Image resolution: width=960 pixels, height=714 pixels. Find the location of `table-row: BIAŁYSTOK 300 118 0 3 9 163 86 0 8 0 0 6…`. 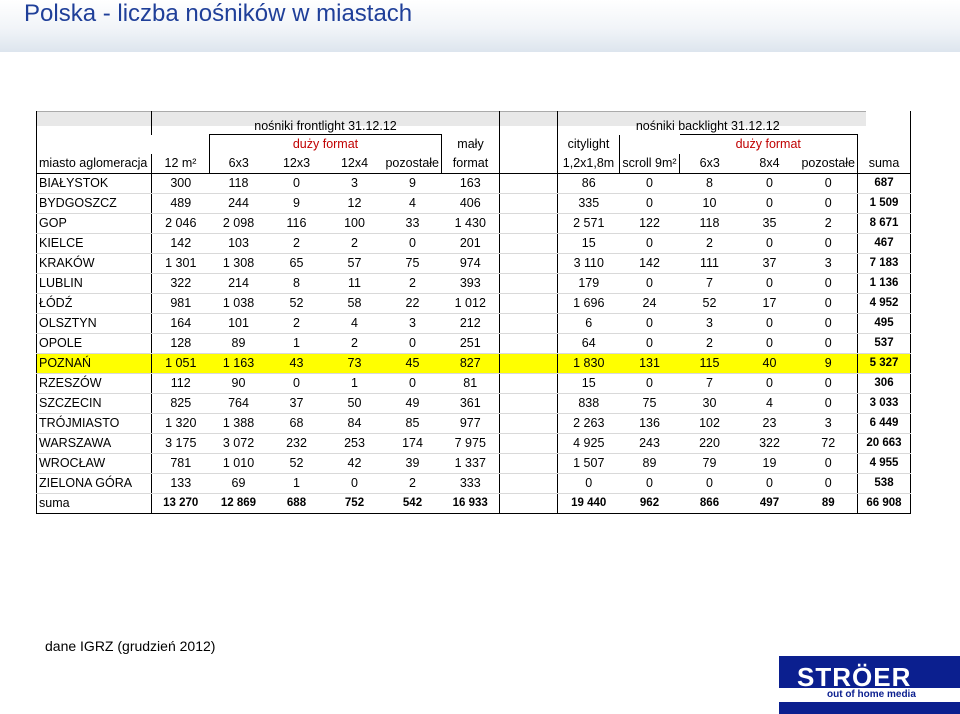

table-row: BIAŁYSTOK 300 118 0 3 9 163 86 0 8 0 0 6… is located at coordinates (473, 183).